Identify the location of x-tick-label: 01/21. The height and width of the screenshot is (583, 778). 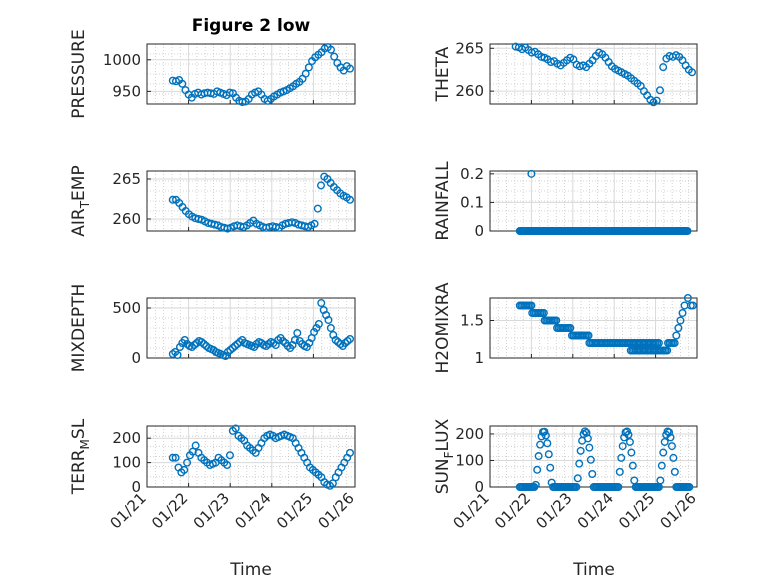
(471, 510).